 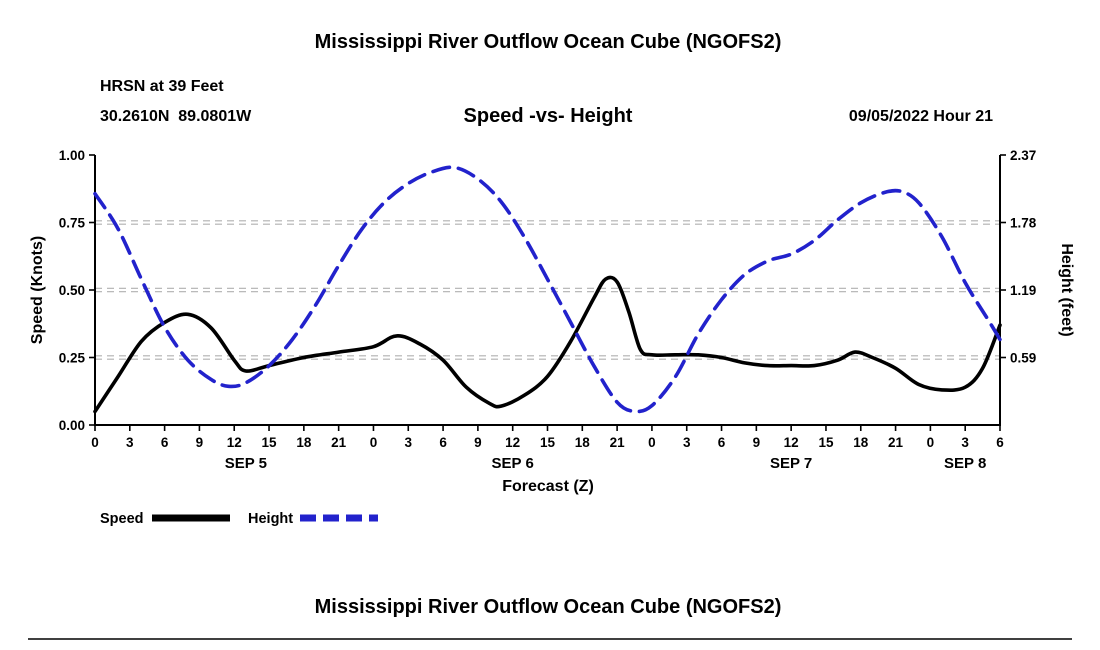 What do you see at coordinates (72, 223) in the screenshot?
I see `y-tick-label-left: 0.75` at bounding box center [72, 223].